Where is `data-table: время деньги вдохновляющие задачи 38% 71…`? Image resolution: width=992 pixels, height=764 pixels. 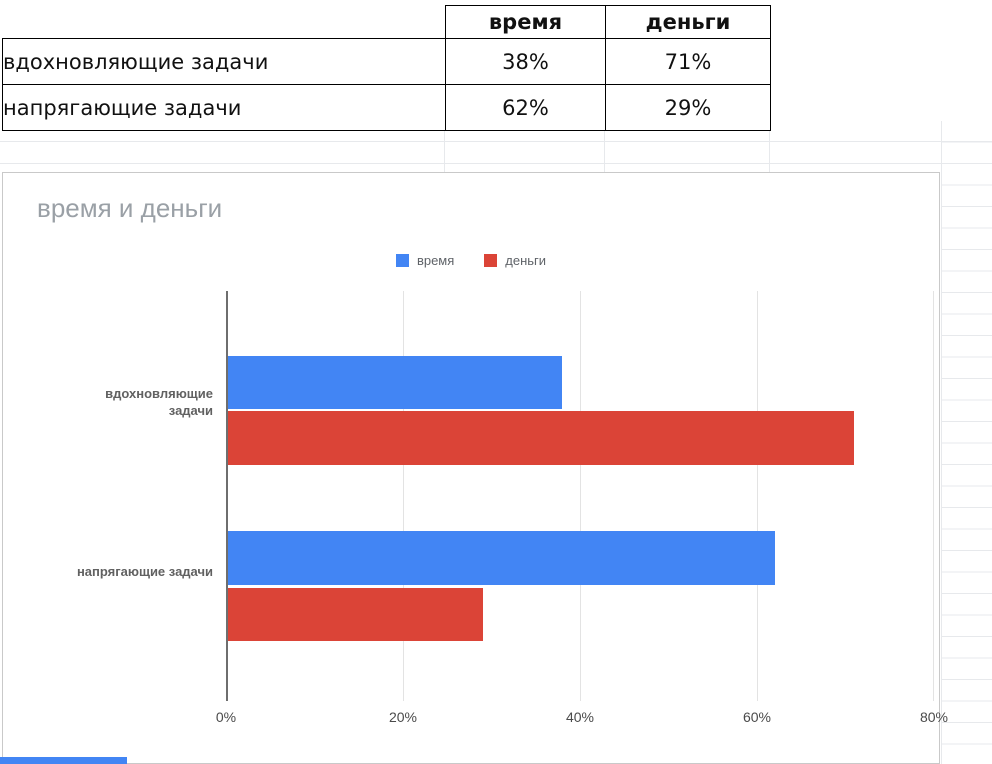 data-table: время деньги вдохновляющие задачи 38% 71… is located at coordinates (386, 68).